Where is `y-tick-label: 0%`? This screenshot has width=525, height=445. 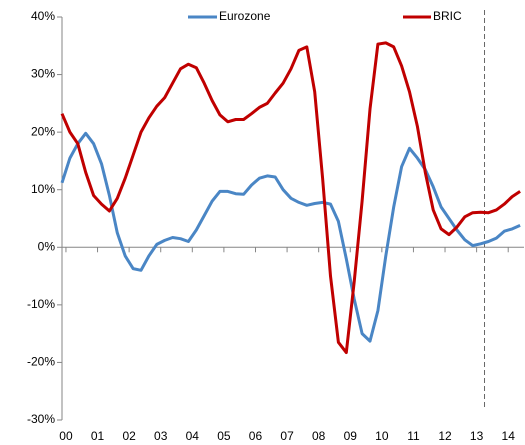
y-tick-label: 0% is located at coordinates (47, 246).